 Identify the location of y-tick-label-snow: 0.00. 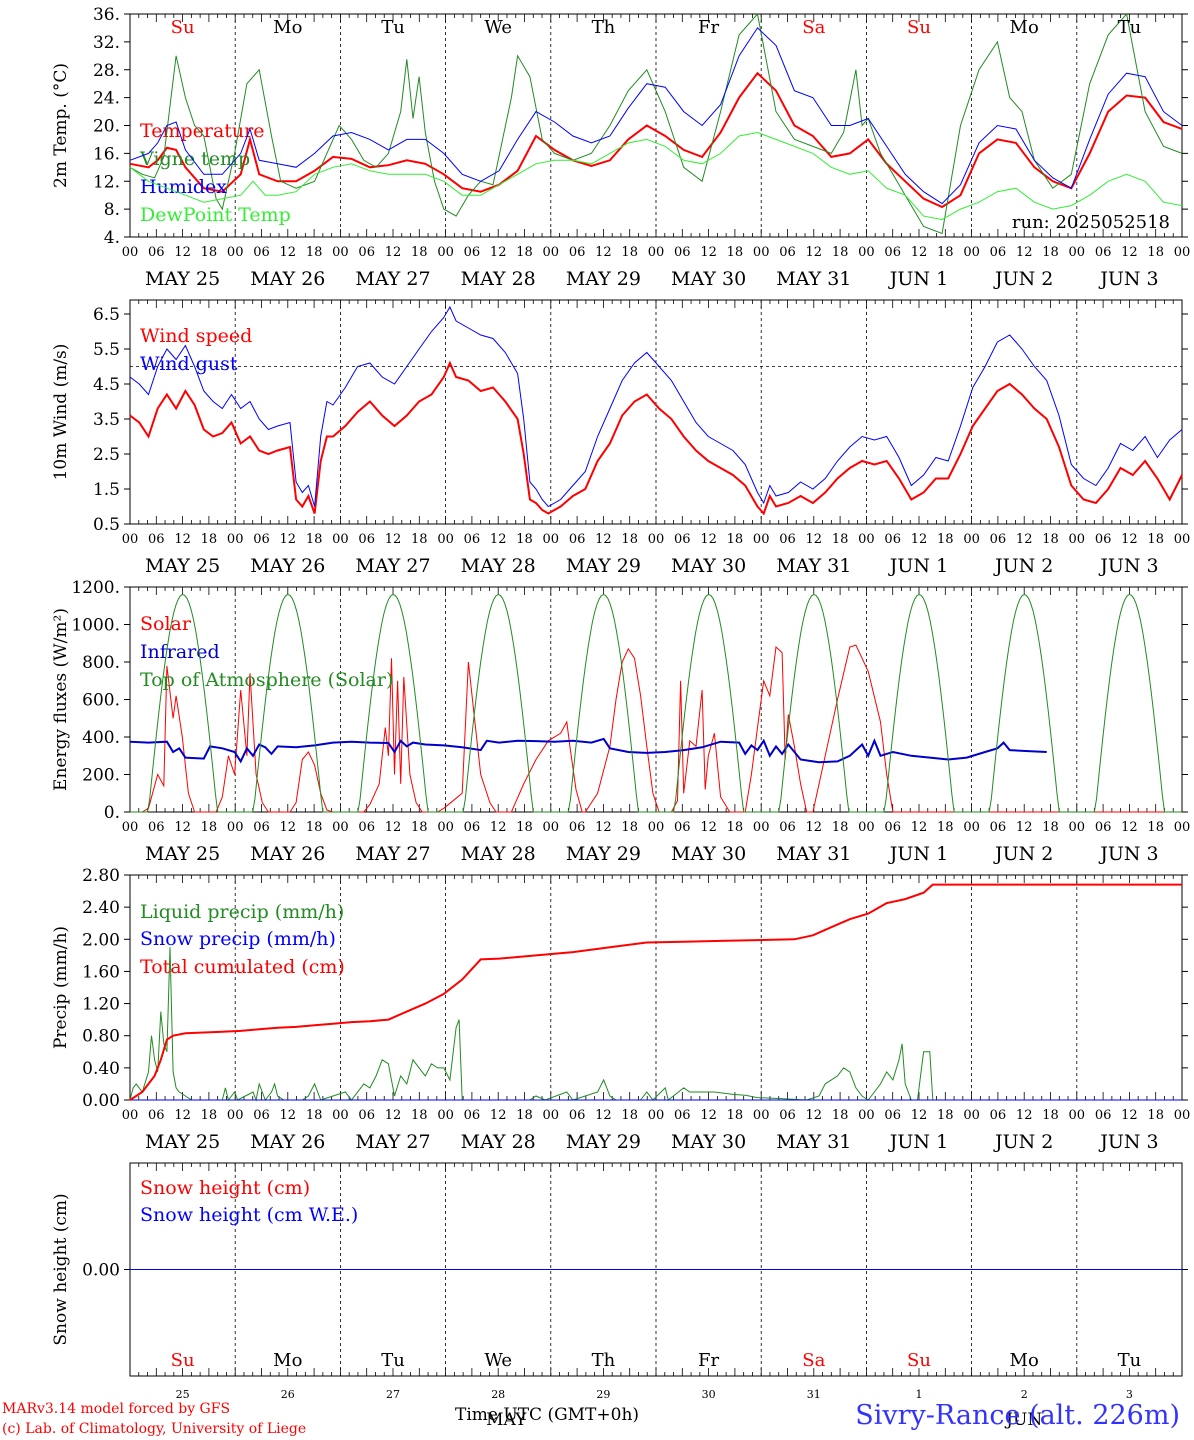
(101, 1271).